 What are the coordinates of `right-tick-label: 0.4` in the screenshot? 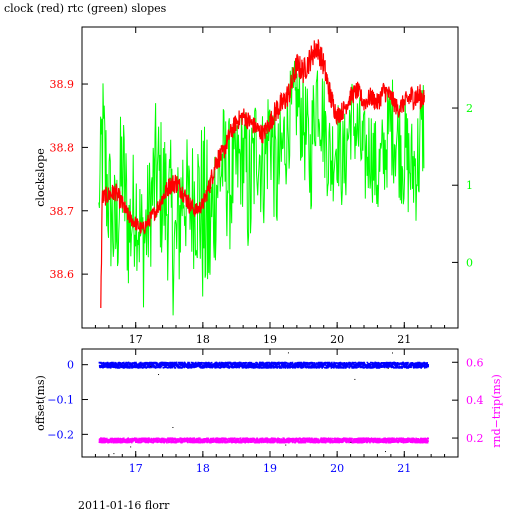 It's located at (475, 400).